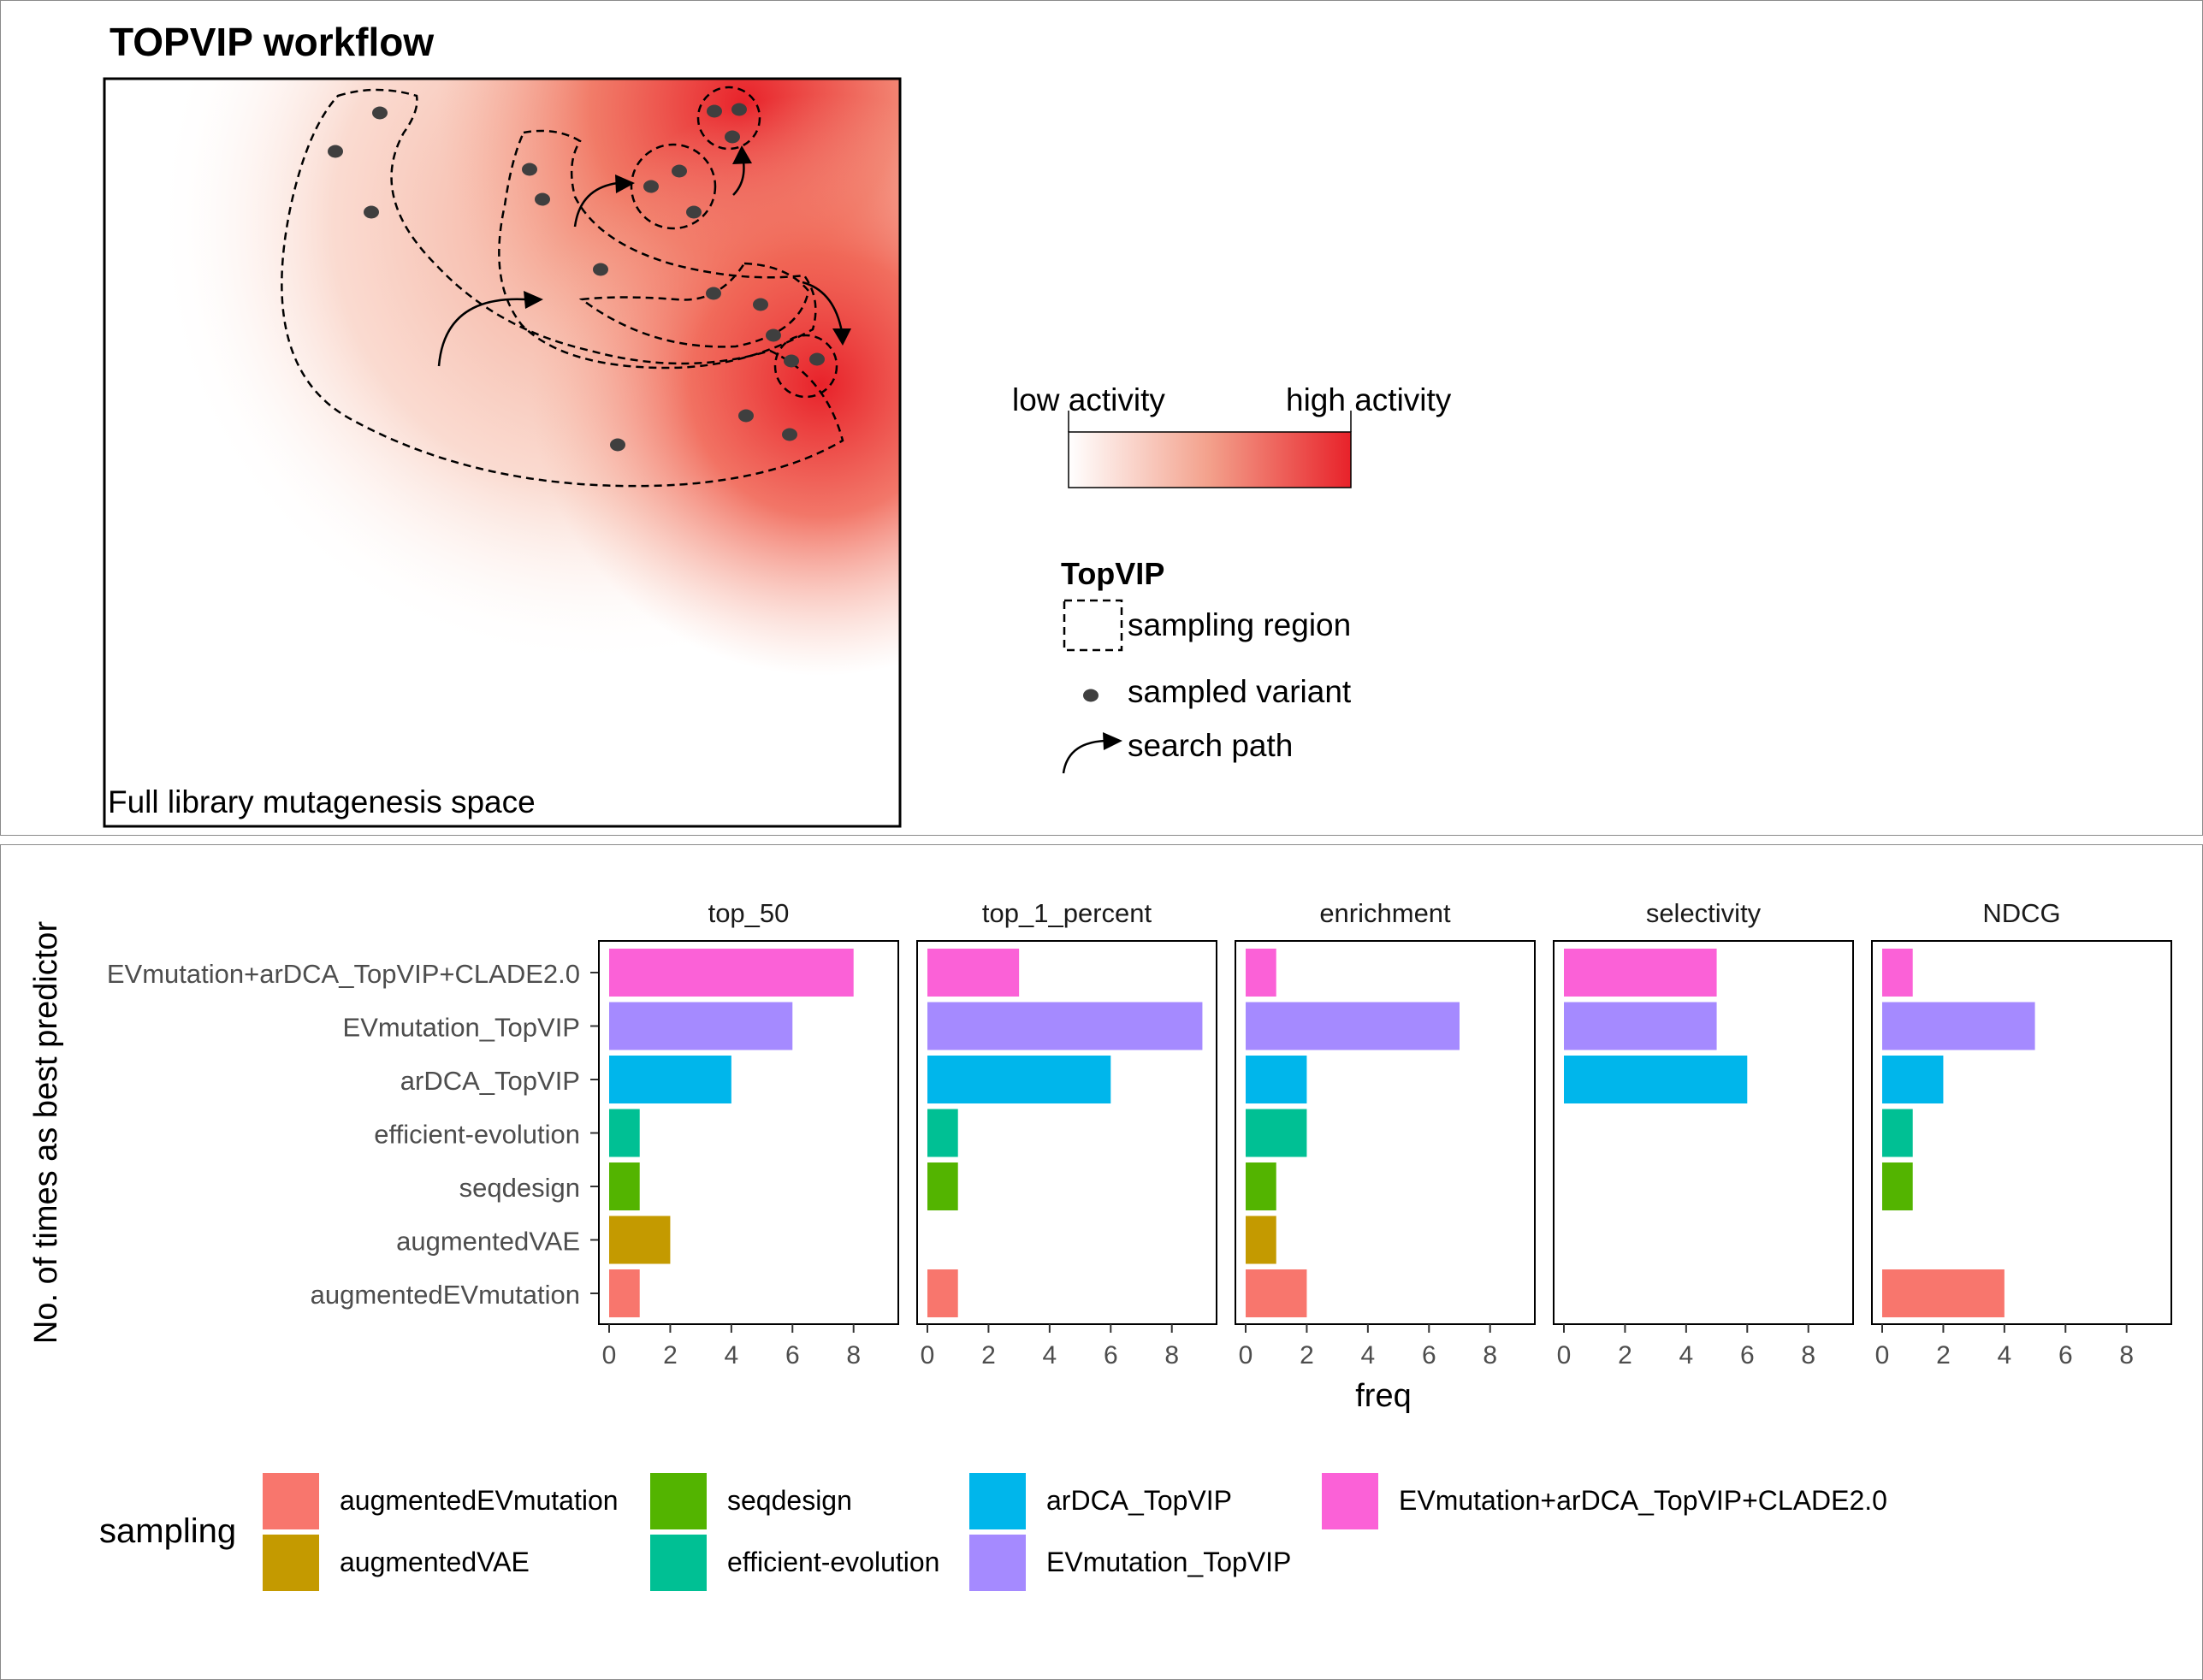 Image resolution: width=2203 pixels, height=1680 pixels. Describe the element at coordinates (1704, 913) in the screenshot. I see `facet-strip-label: selectivity` at that location.